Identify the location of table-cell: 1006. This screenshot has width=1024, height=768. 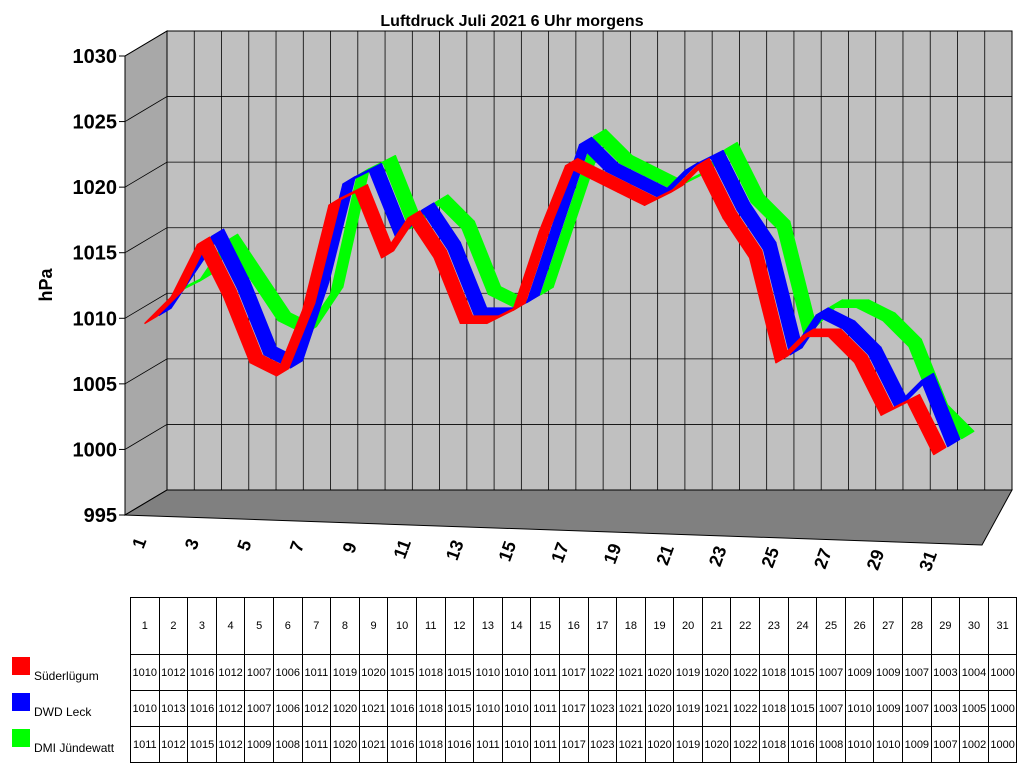
(287, 672).